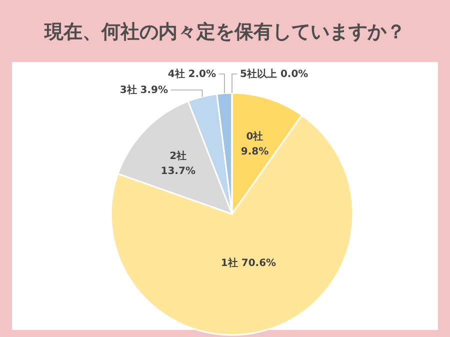 Image resolution: width=450 pixels, height=337 pixels. What do you see at coordinates (192, 74) in the screenshot?
I see `slice-label: 4社 2.0%` at bounding box center [192, 74].